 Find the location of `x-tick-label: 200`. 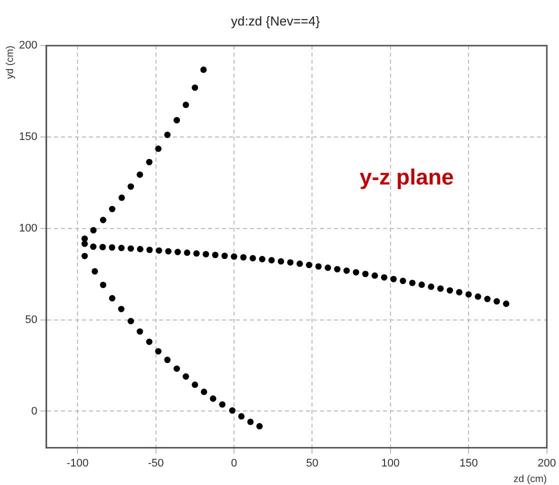

x-tick-label: 200 is located at coordinates (547, 463).